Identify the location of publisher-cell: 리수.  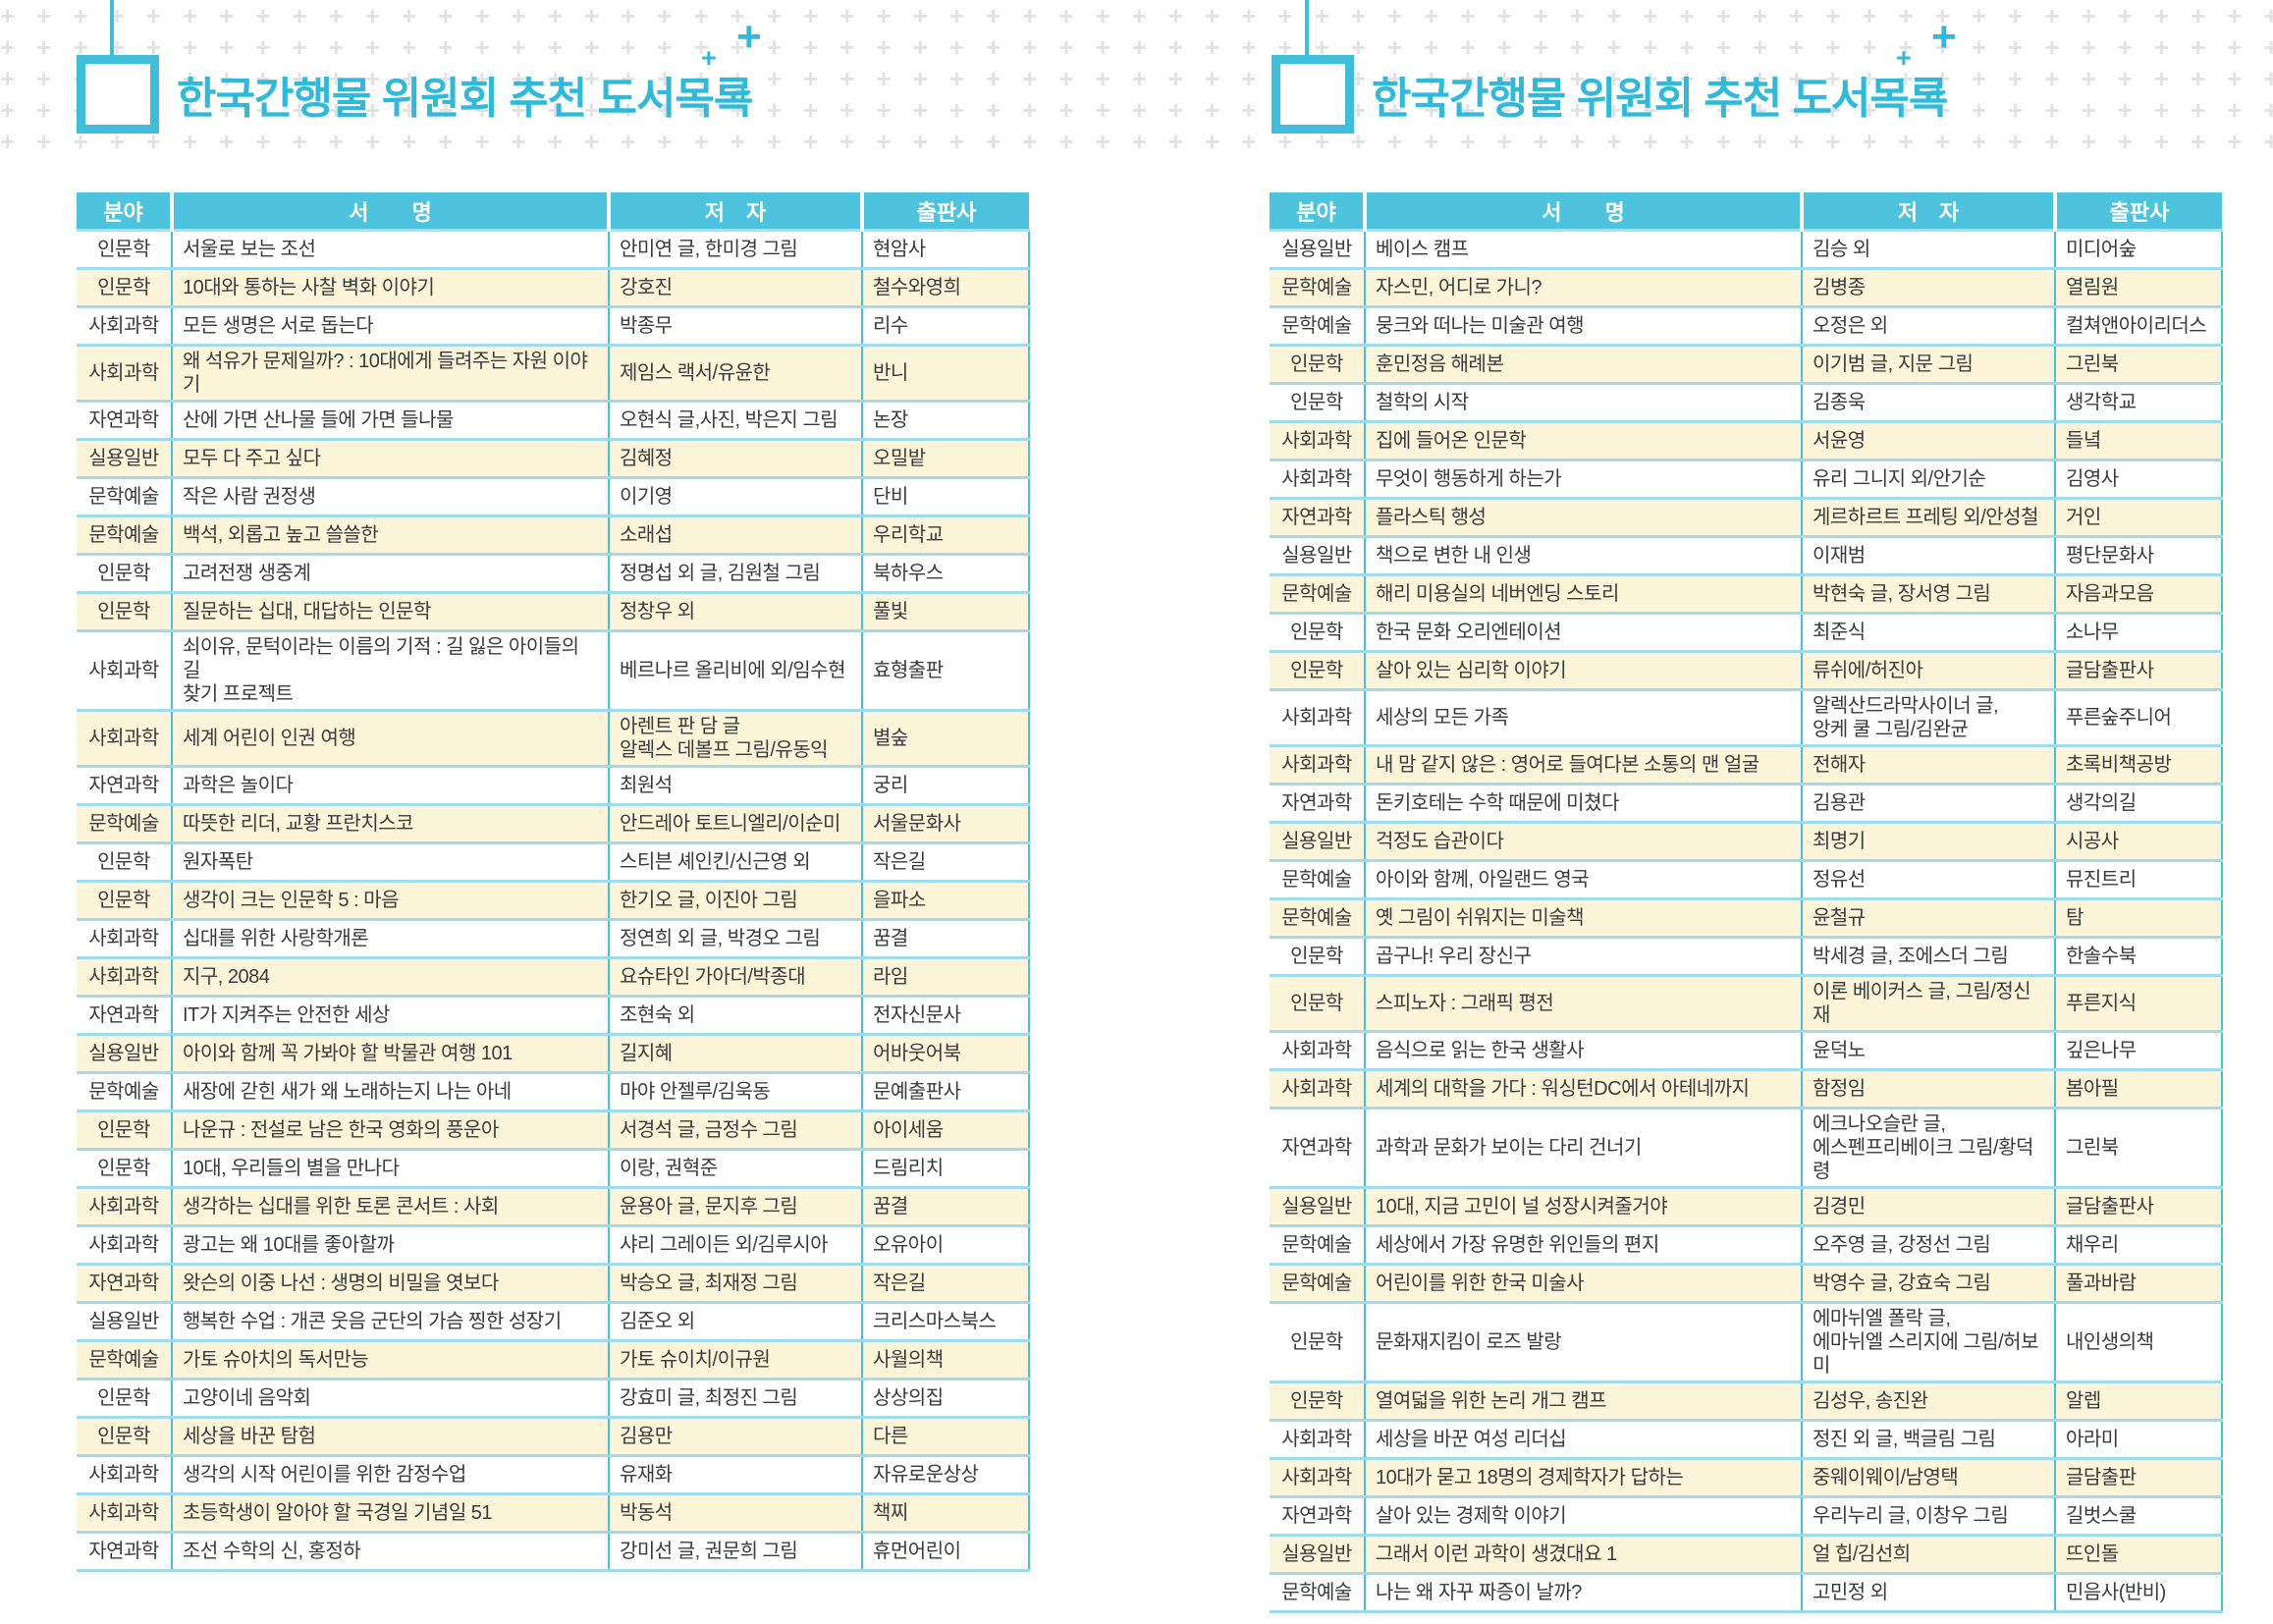
(945, 326).